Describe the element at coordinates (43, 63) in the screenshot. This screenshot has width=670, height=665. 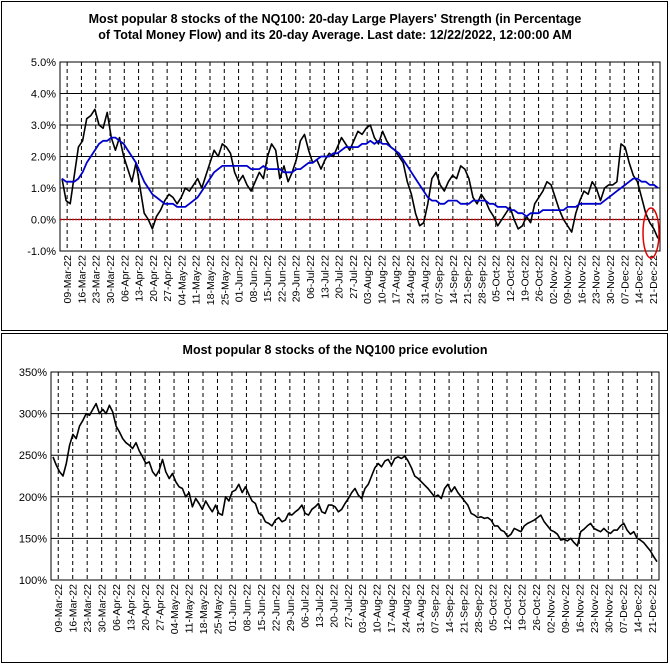
I see `y-tick-label: 5.0%` at that location.